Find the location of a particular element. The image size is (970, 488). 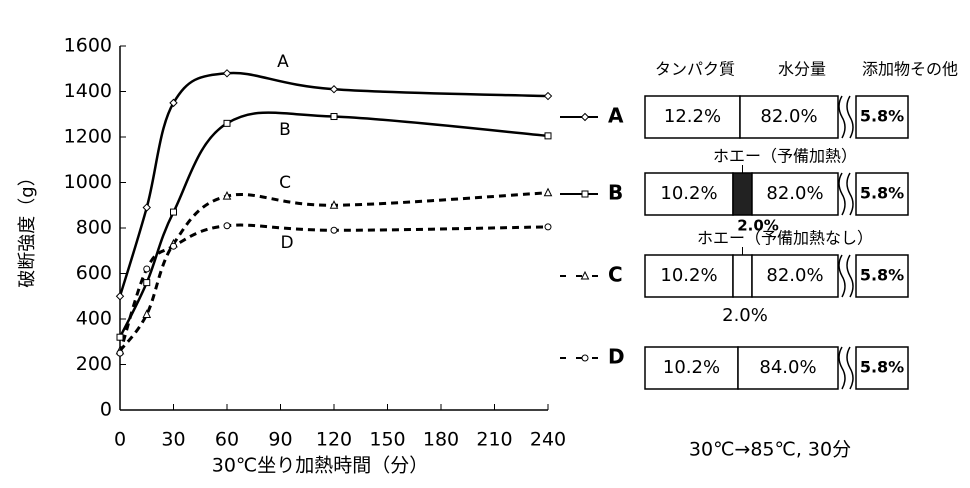

y-tick-label: 600 is located at coordinates (94, 273).